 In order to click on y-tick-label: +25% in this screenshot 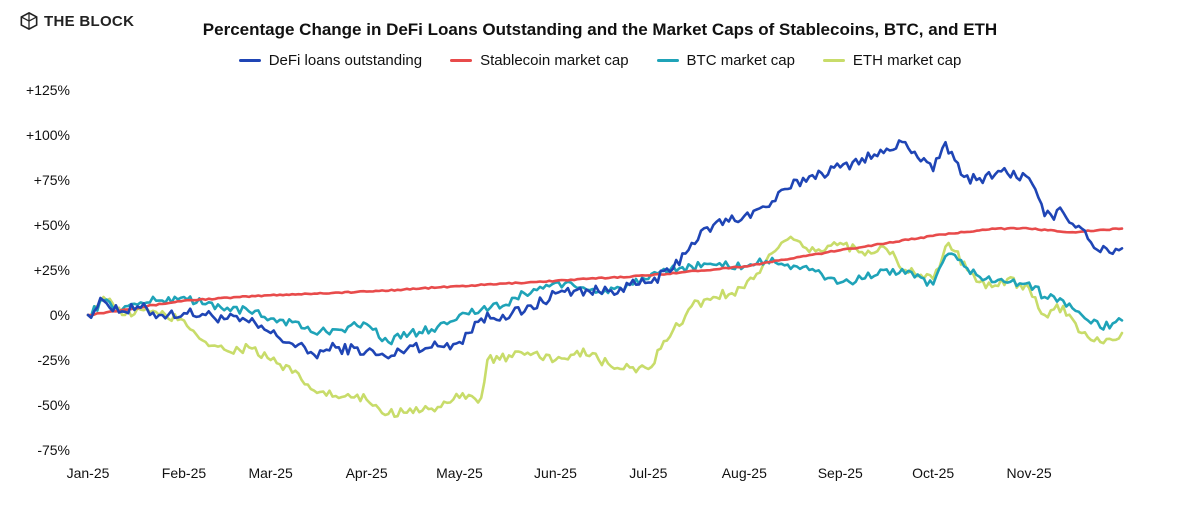, I will do `click(52, 270)`.